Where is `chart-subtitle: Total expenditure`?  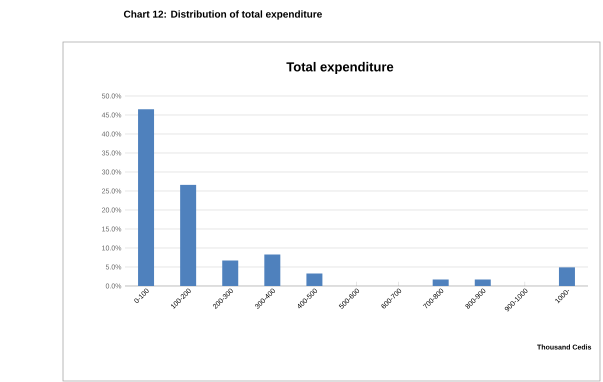 chart-subtitle: Total expenditure is located at coordinates (340, 68).